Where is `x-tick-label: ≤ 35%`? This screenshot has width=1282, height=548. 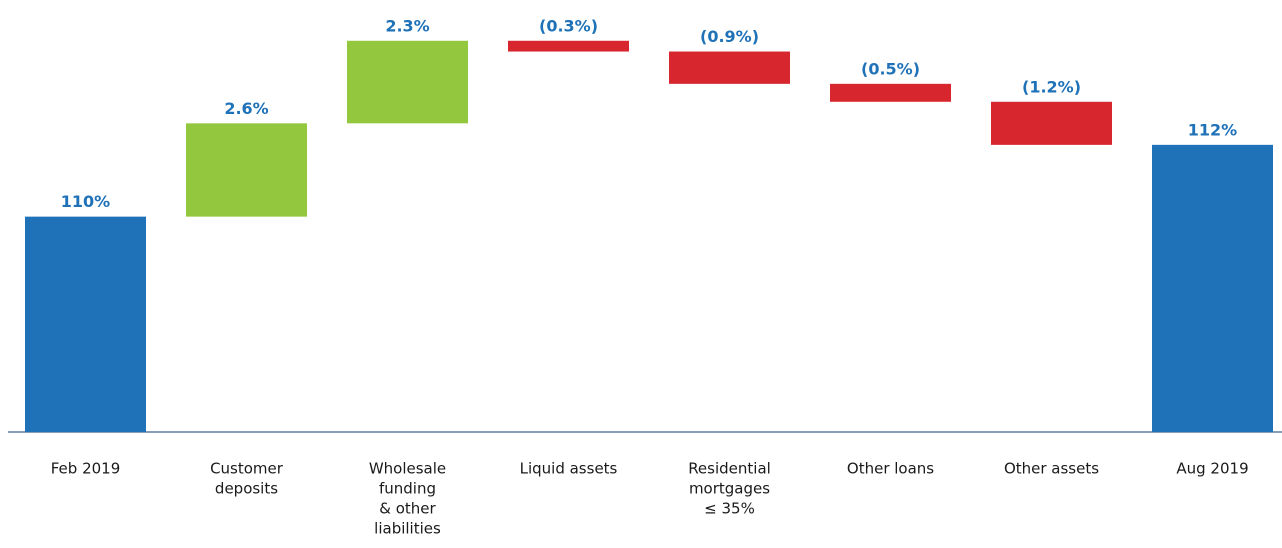 x-tick-label: ≤ 35% is located at coordinates (729, 509).